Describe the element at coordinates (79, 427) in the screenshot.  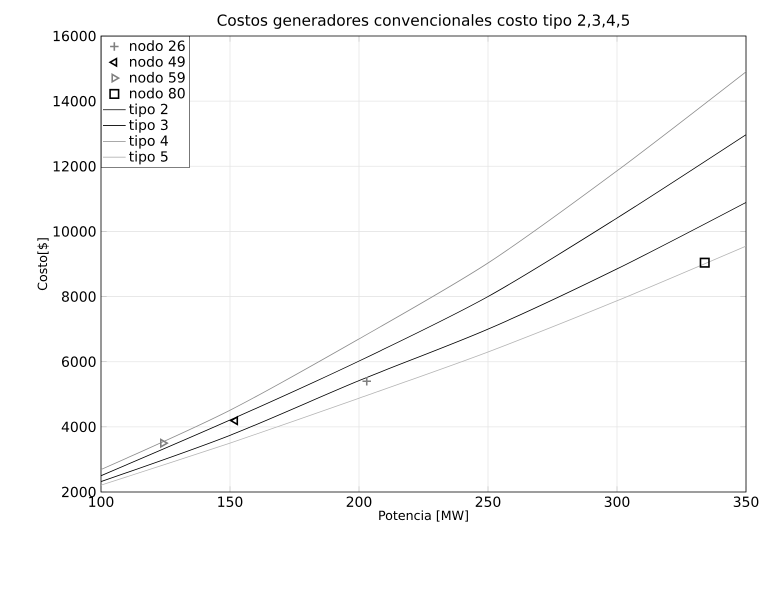
I see `y-tick-label: 4000` at that location.